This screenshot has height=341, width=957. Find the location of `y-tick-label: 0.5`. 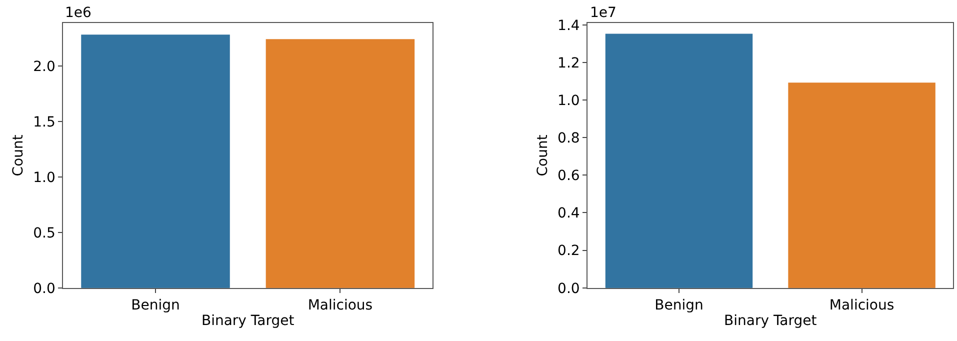

y-tick-label: 0.5 is located at coordinates (44, 233).